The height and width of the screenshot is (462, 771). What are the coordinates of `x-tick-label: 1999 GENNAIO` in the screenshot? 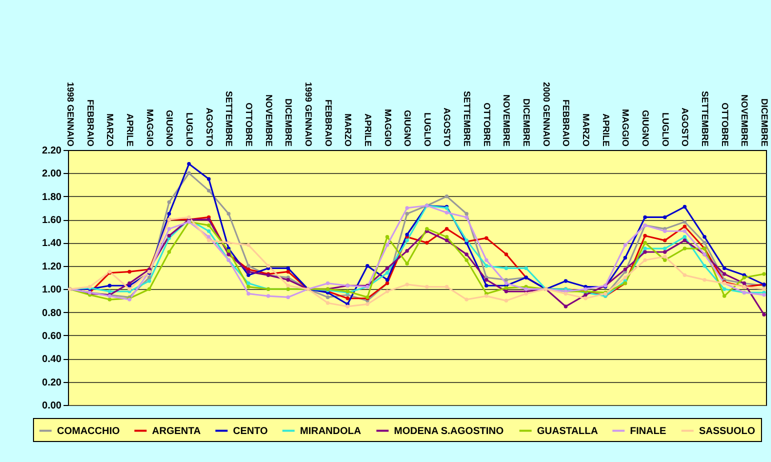 It's located at (308, 114).